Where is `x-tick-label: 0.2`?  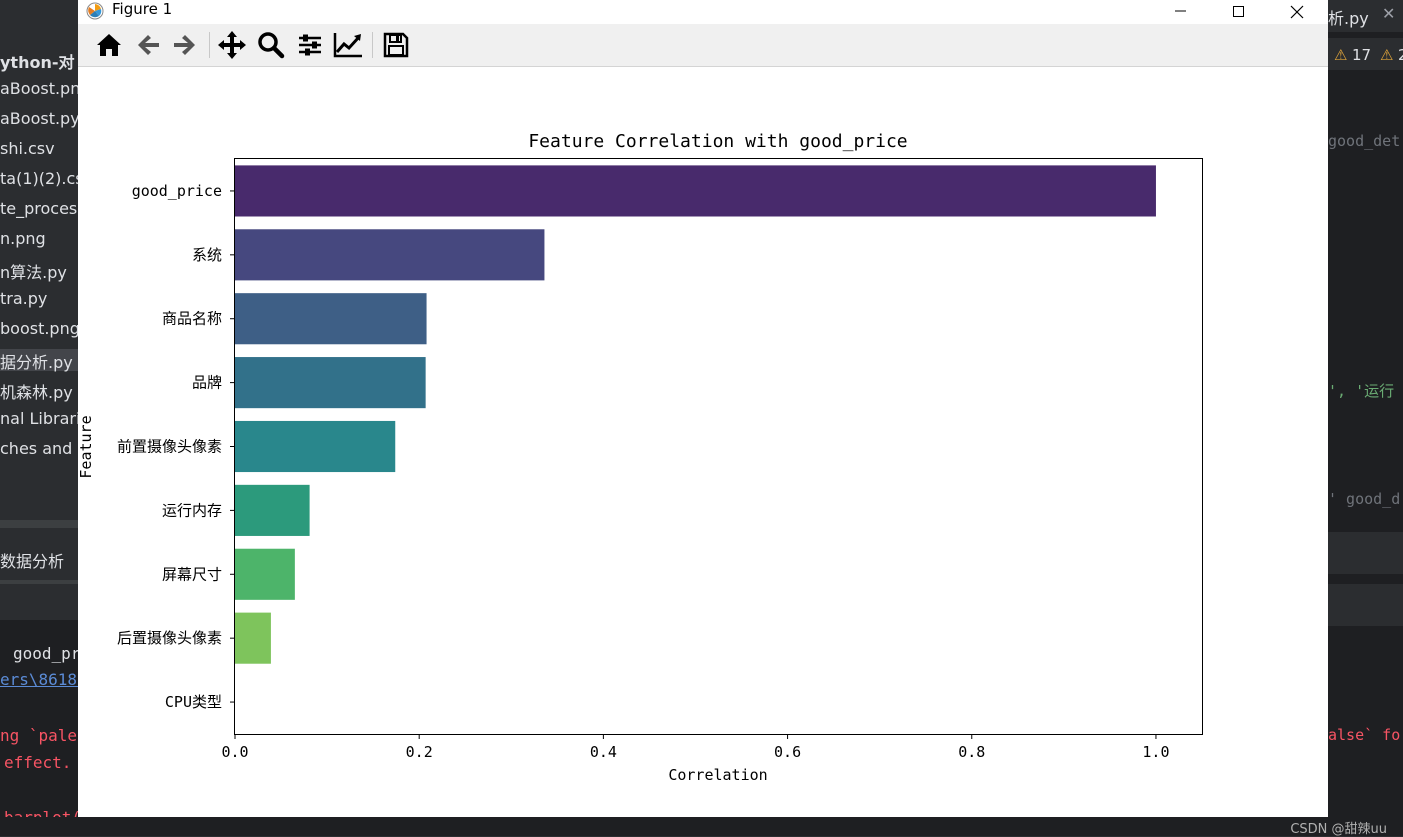 x-tick-label: 0.2 is located at coordinates (419, 752).